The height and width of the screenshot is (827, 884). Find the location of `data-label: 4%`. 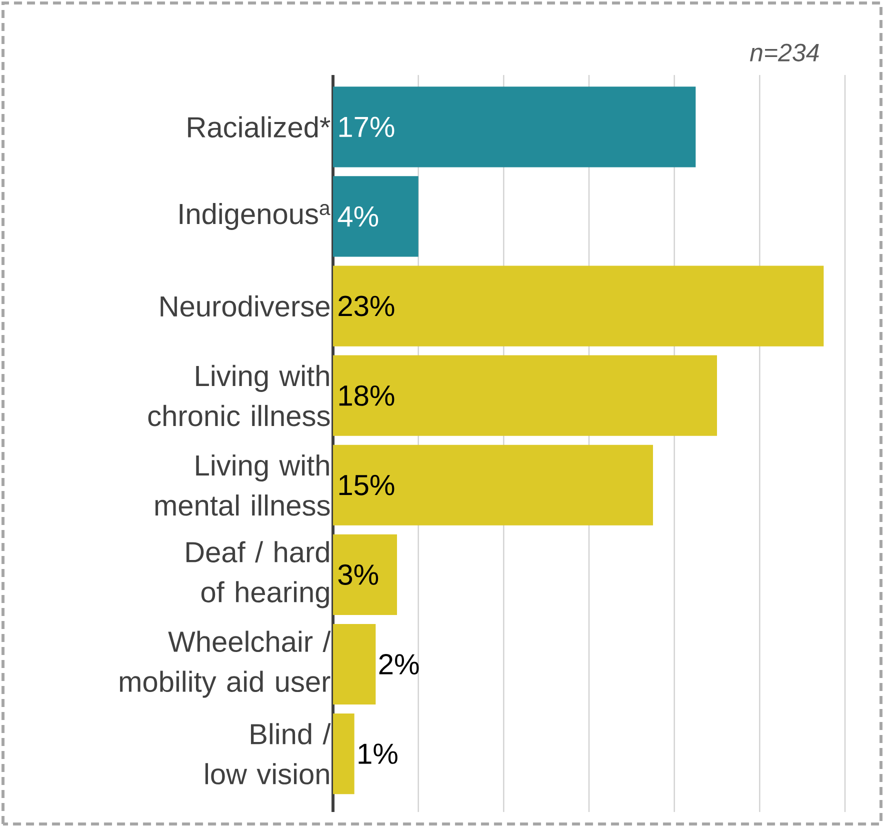

data-label: 4% is located at coordinates (358, 216).